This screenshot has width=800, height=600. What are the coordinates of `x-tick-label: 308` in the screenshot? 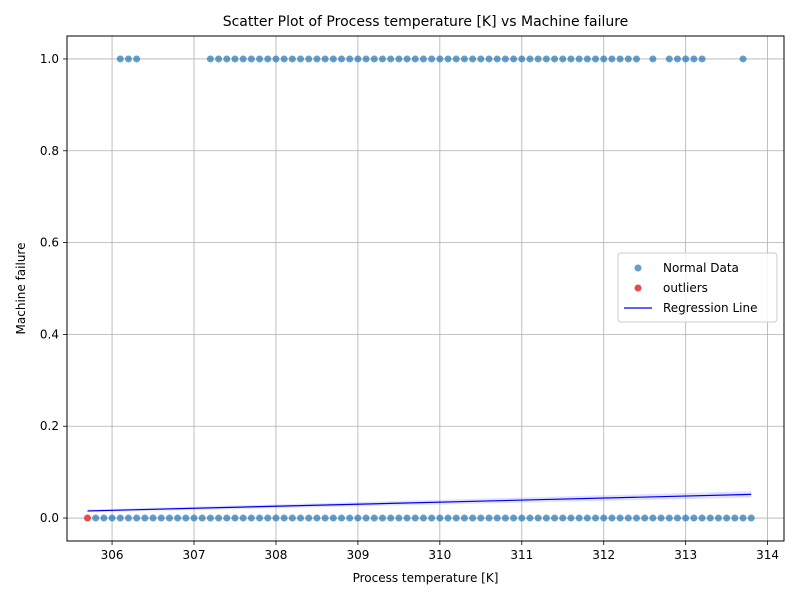 It's located at (276, 555).